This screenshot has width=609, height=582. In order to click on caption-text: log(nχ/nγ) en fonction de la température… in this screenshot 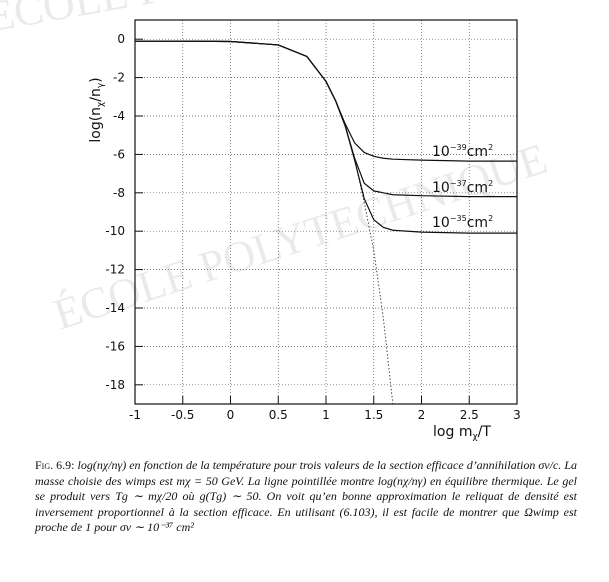, I will do `click(306, 496)`.